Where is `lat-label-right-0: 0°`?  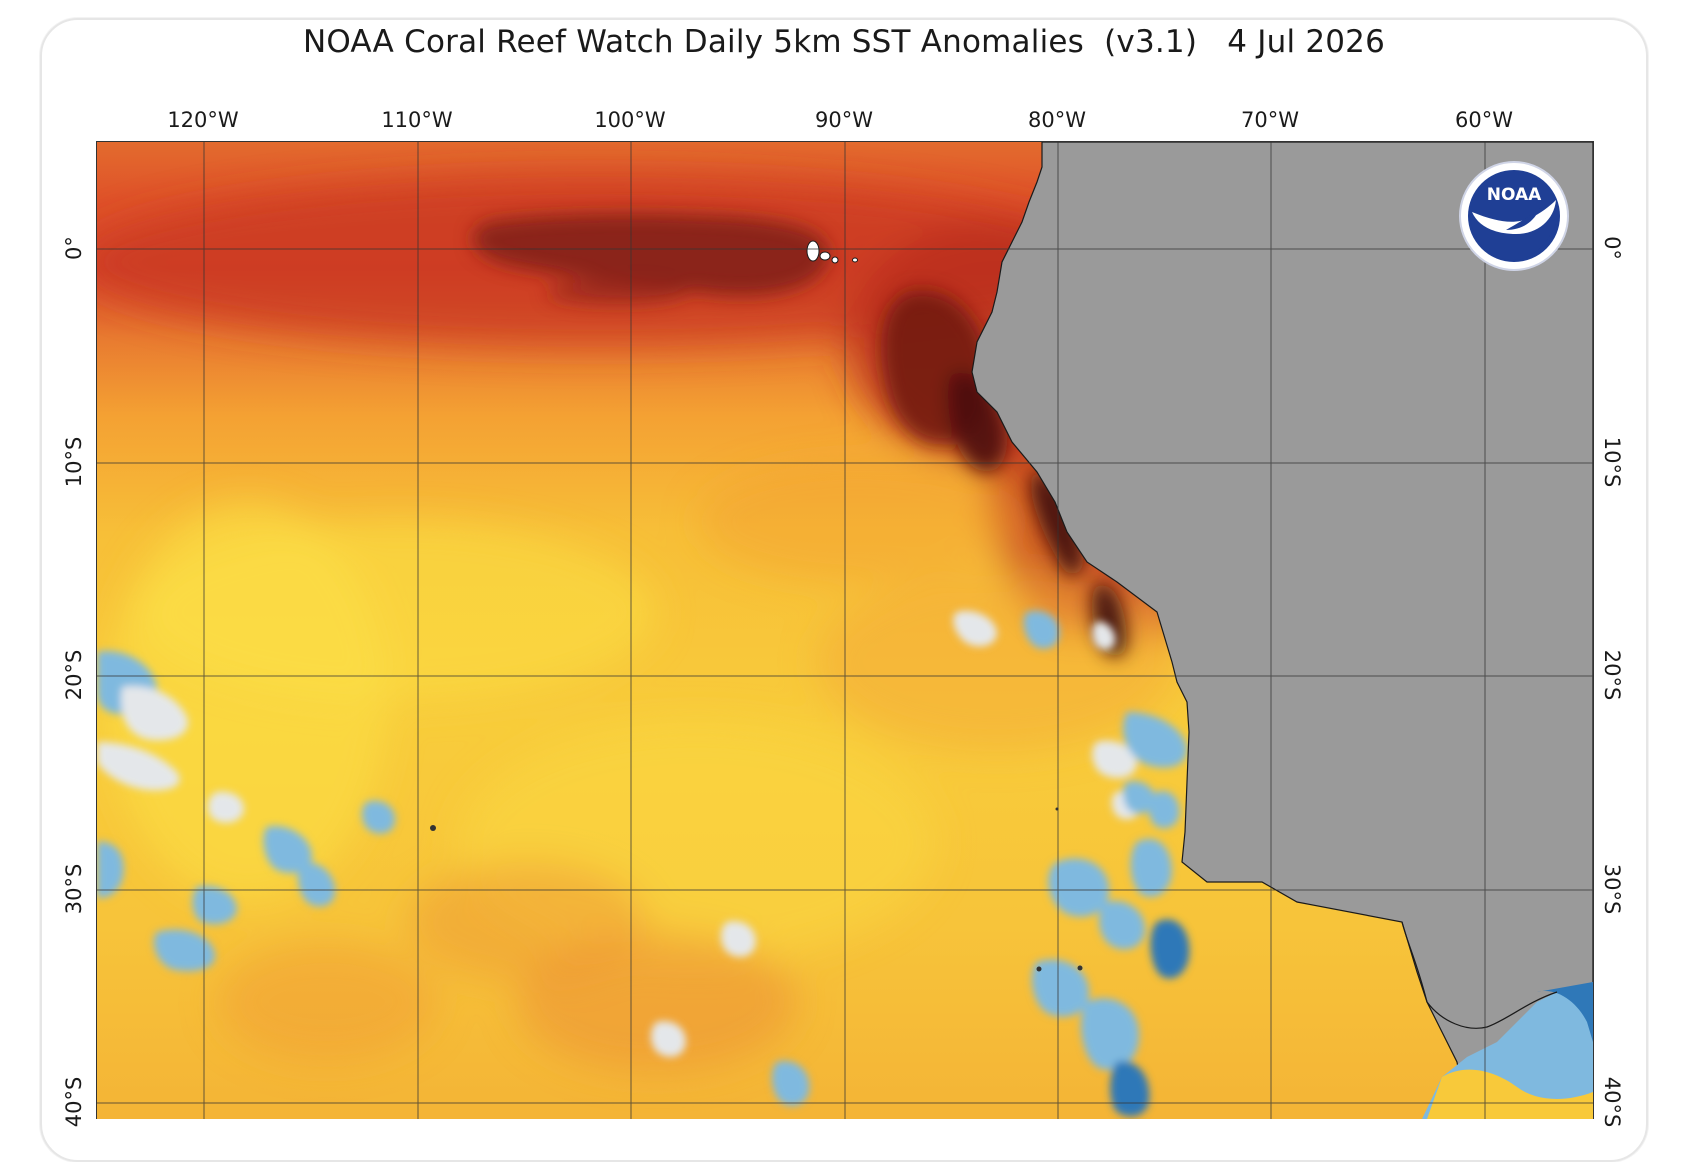
lat-label-right-0: 0° is located at coordinates (1612, 248).